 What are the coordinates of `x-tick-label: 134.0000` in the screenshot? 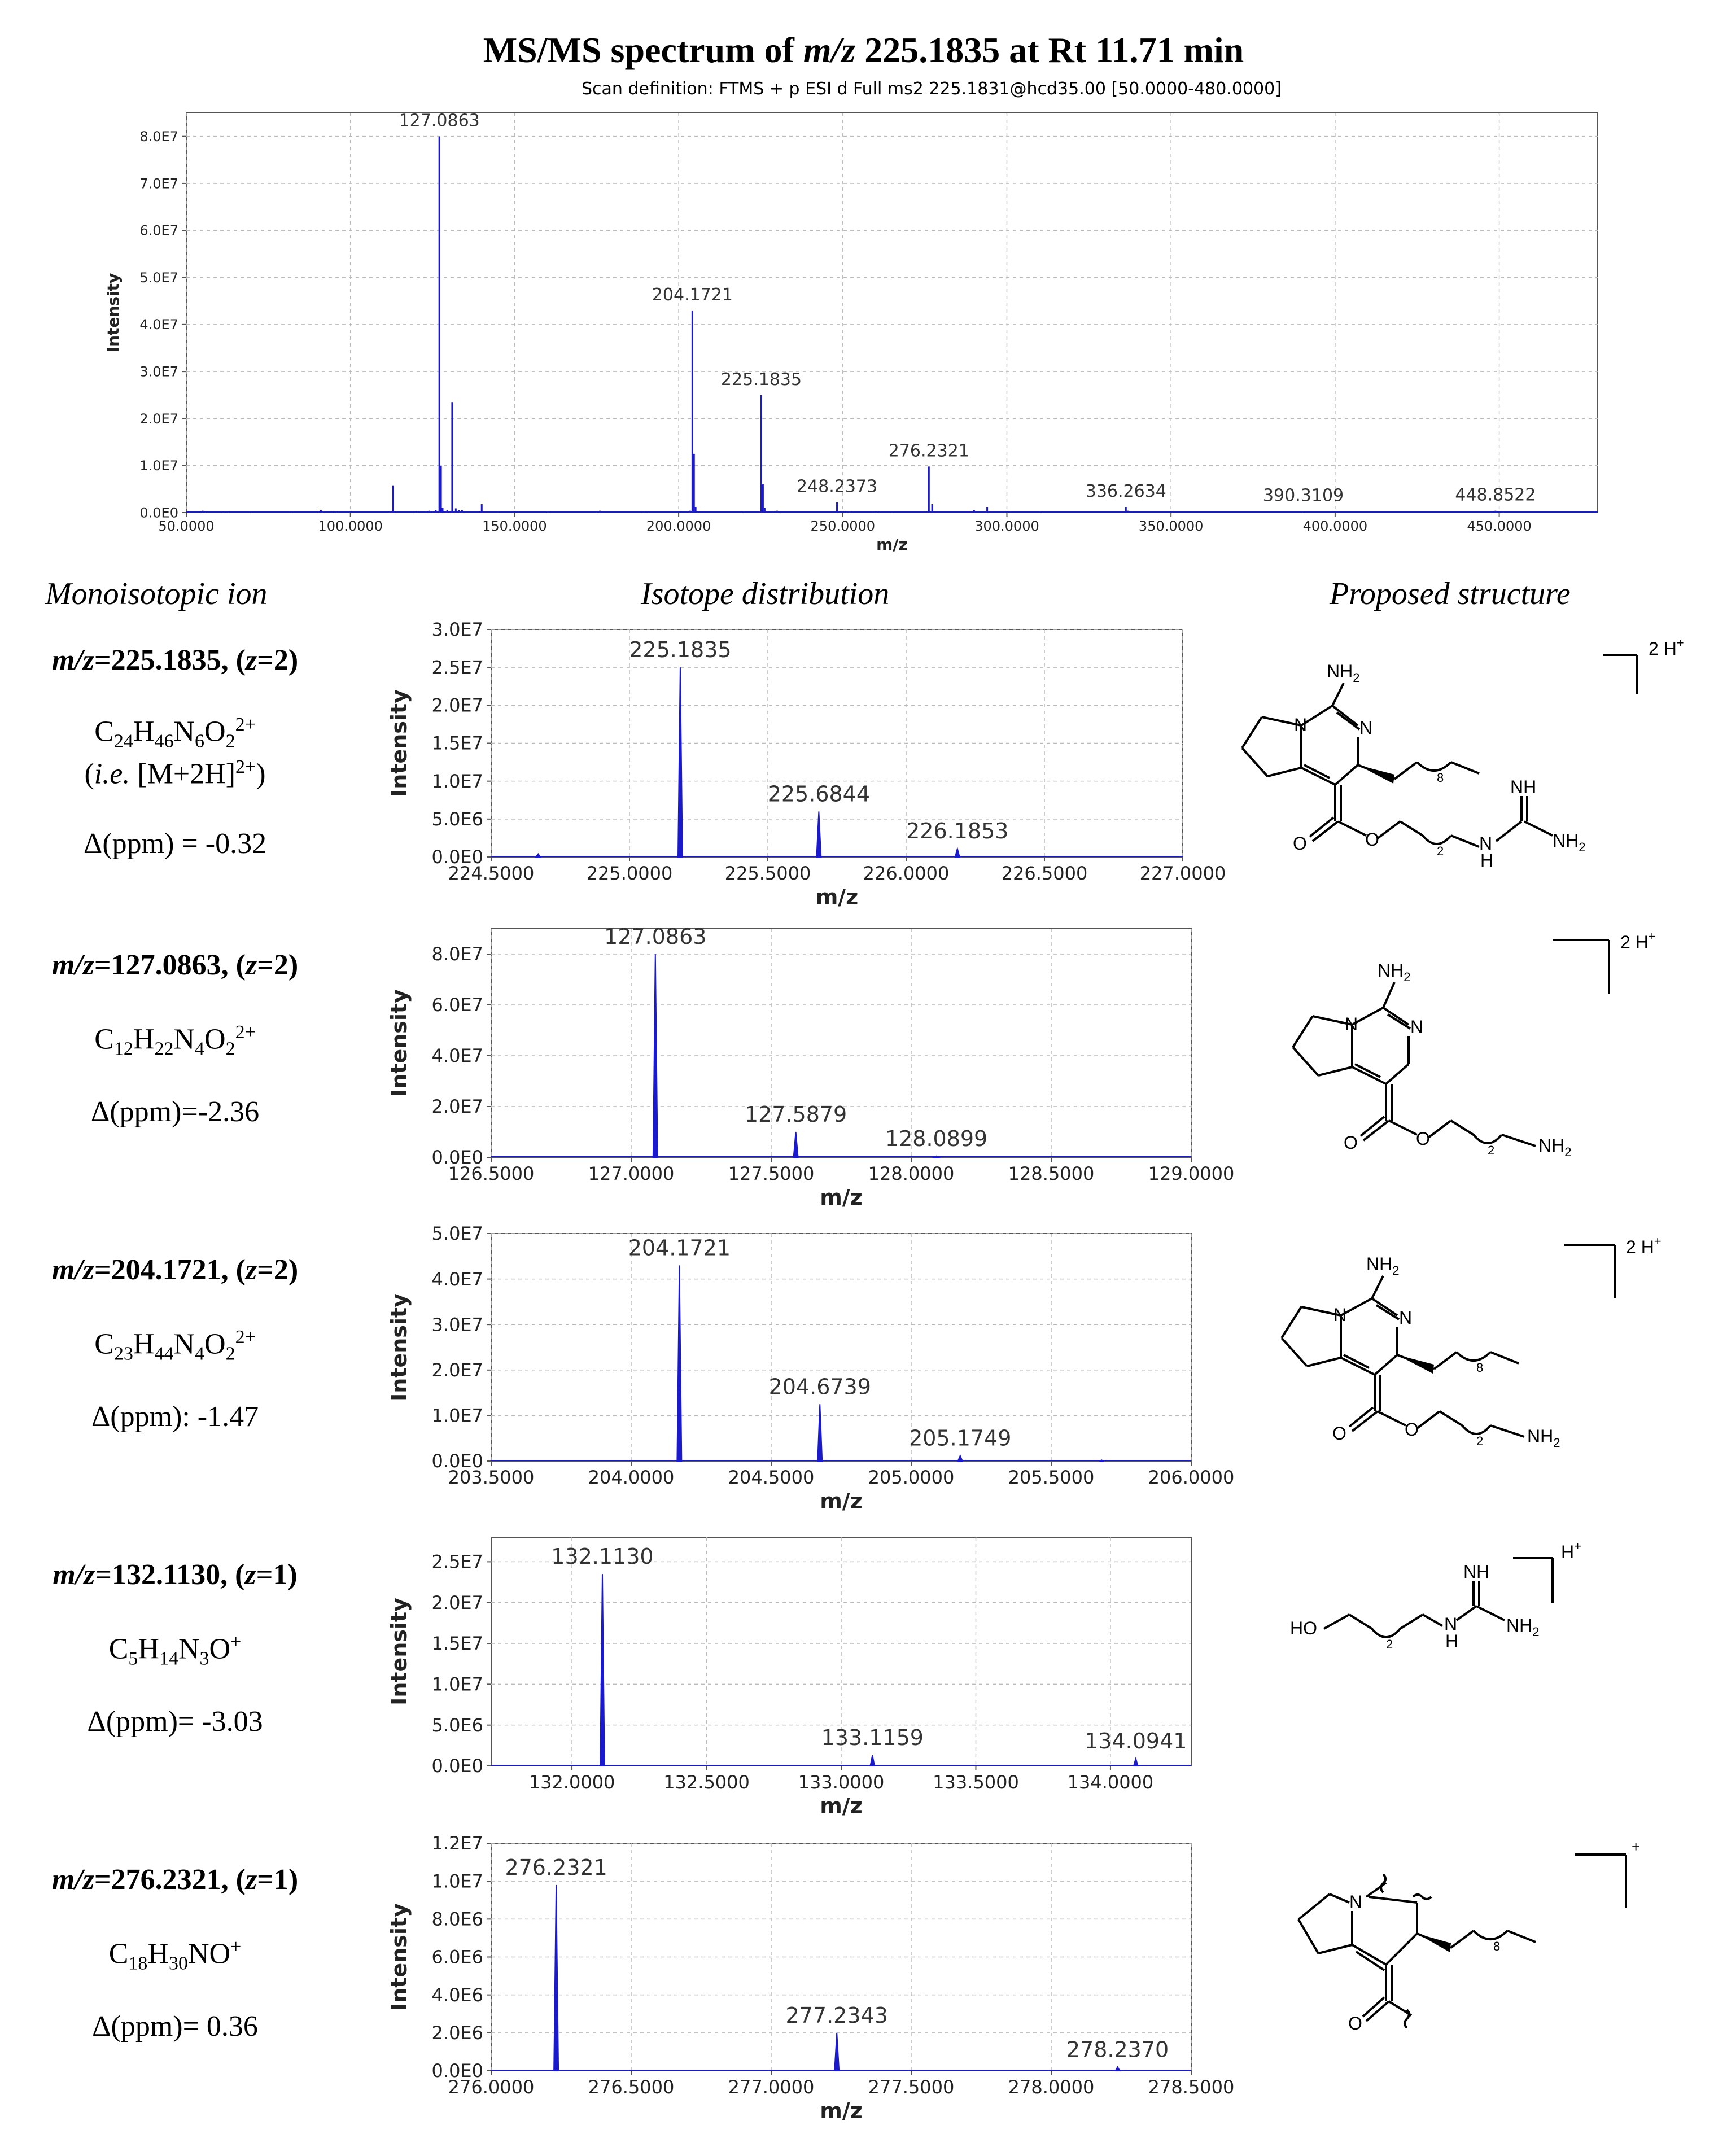 It's located at (1111, 1782).